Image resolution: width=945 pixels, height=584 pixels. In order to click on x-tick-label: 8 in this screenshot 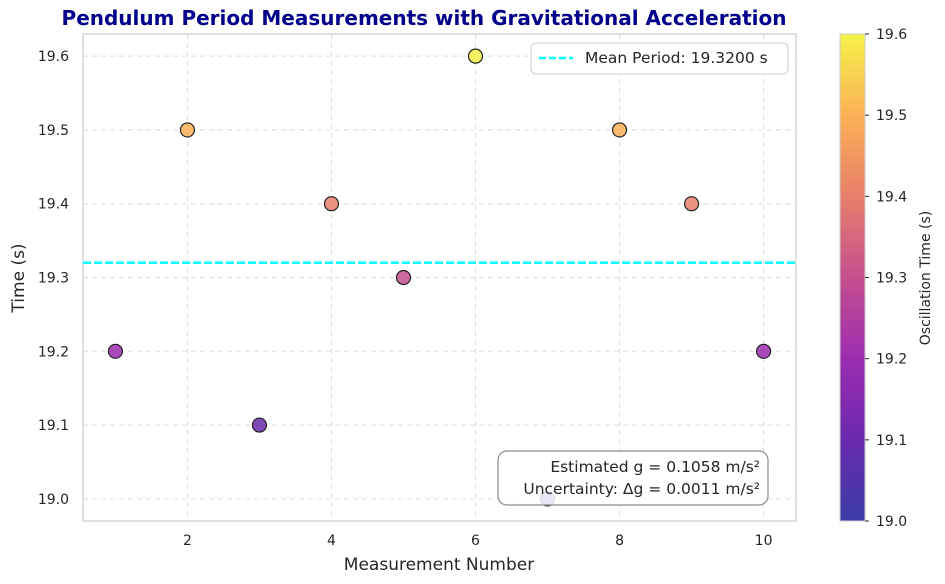, I will do `click(619, 541)`.